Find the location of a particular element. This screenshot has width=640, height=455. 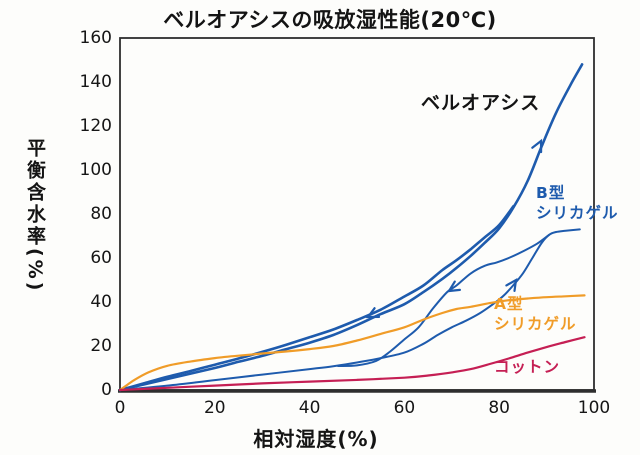

y-axis-title: 平衡含水率(%) is located at coordinates (35, 216).